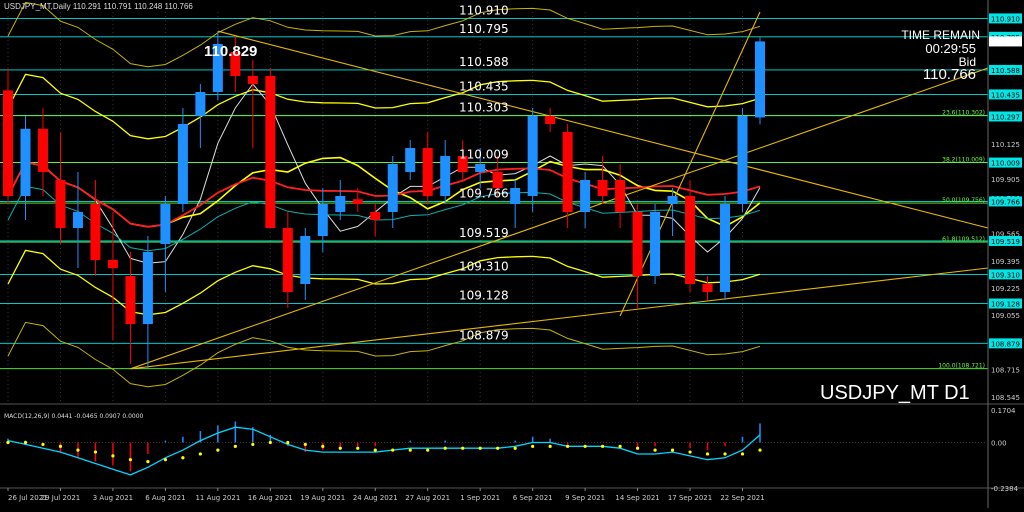  What do you see at coordinates (1005, 316) in the screenshot?
I see `price-tick: 109.055` at bounding box center [1005, 316].